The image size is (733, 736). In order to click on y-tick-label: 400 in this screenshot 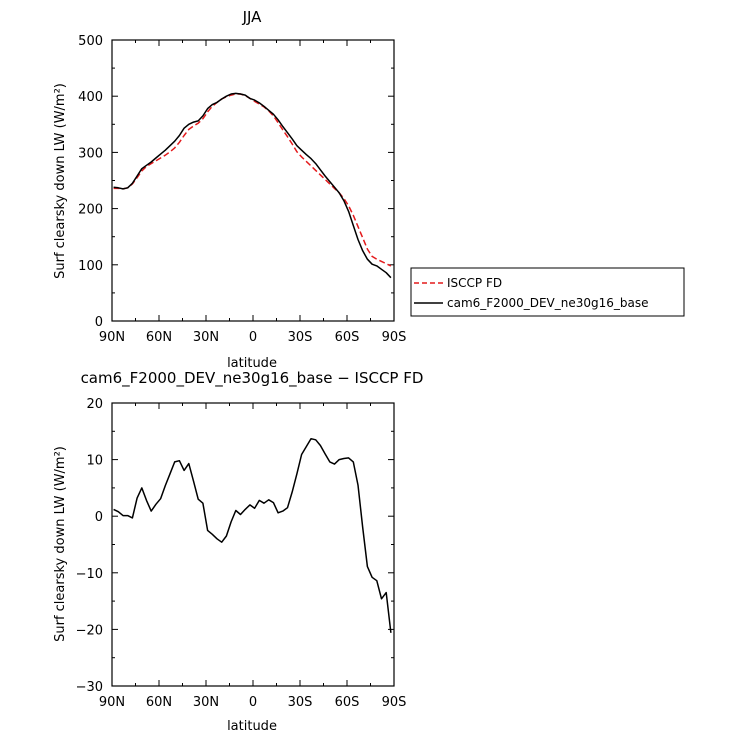, I will do `click(90, 97)`.